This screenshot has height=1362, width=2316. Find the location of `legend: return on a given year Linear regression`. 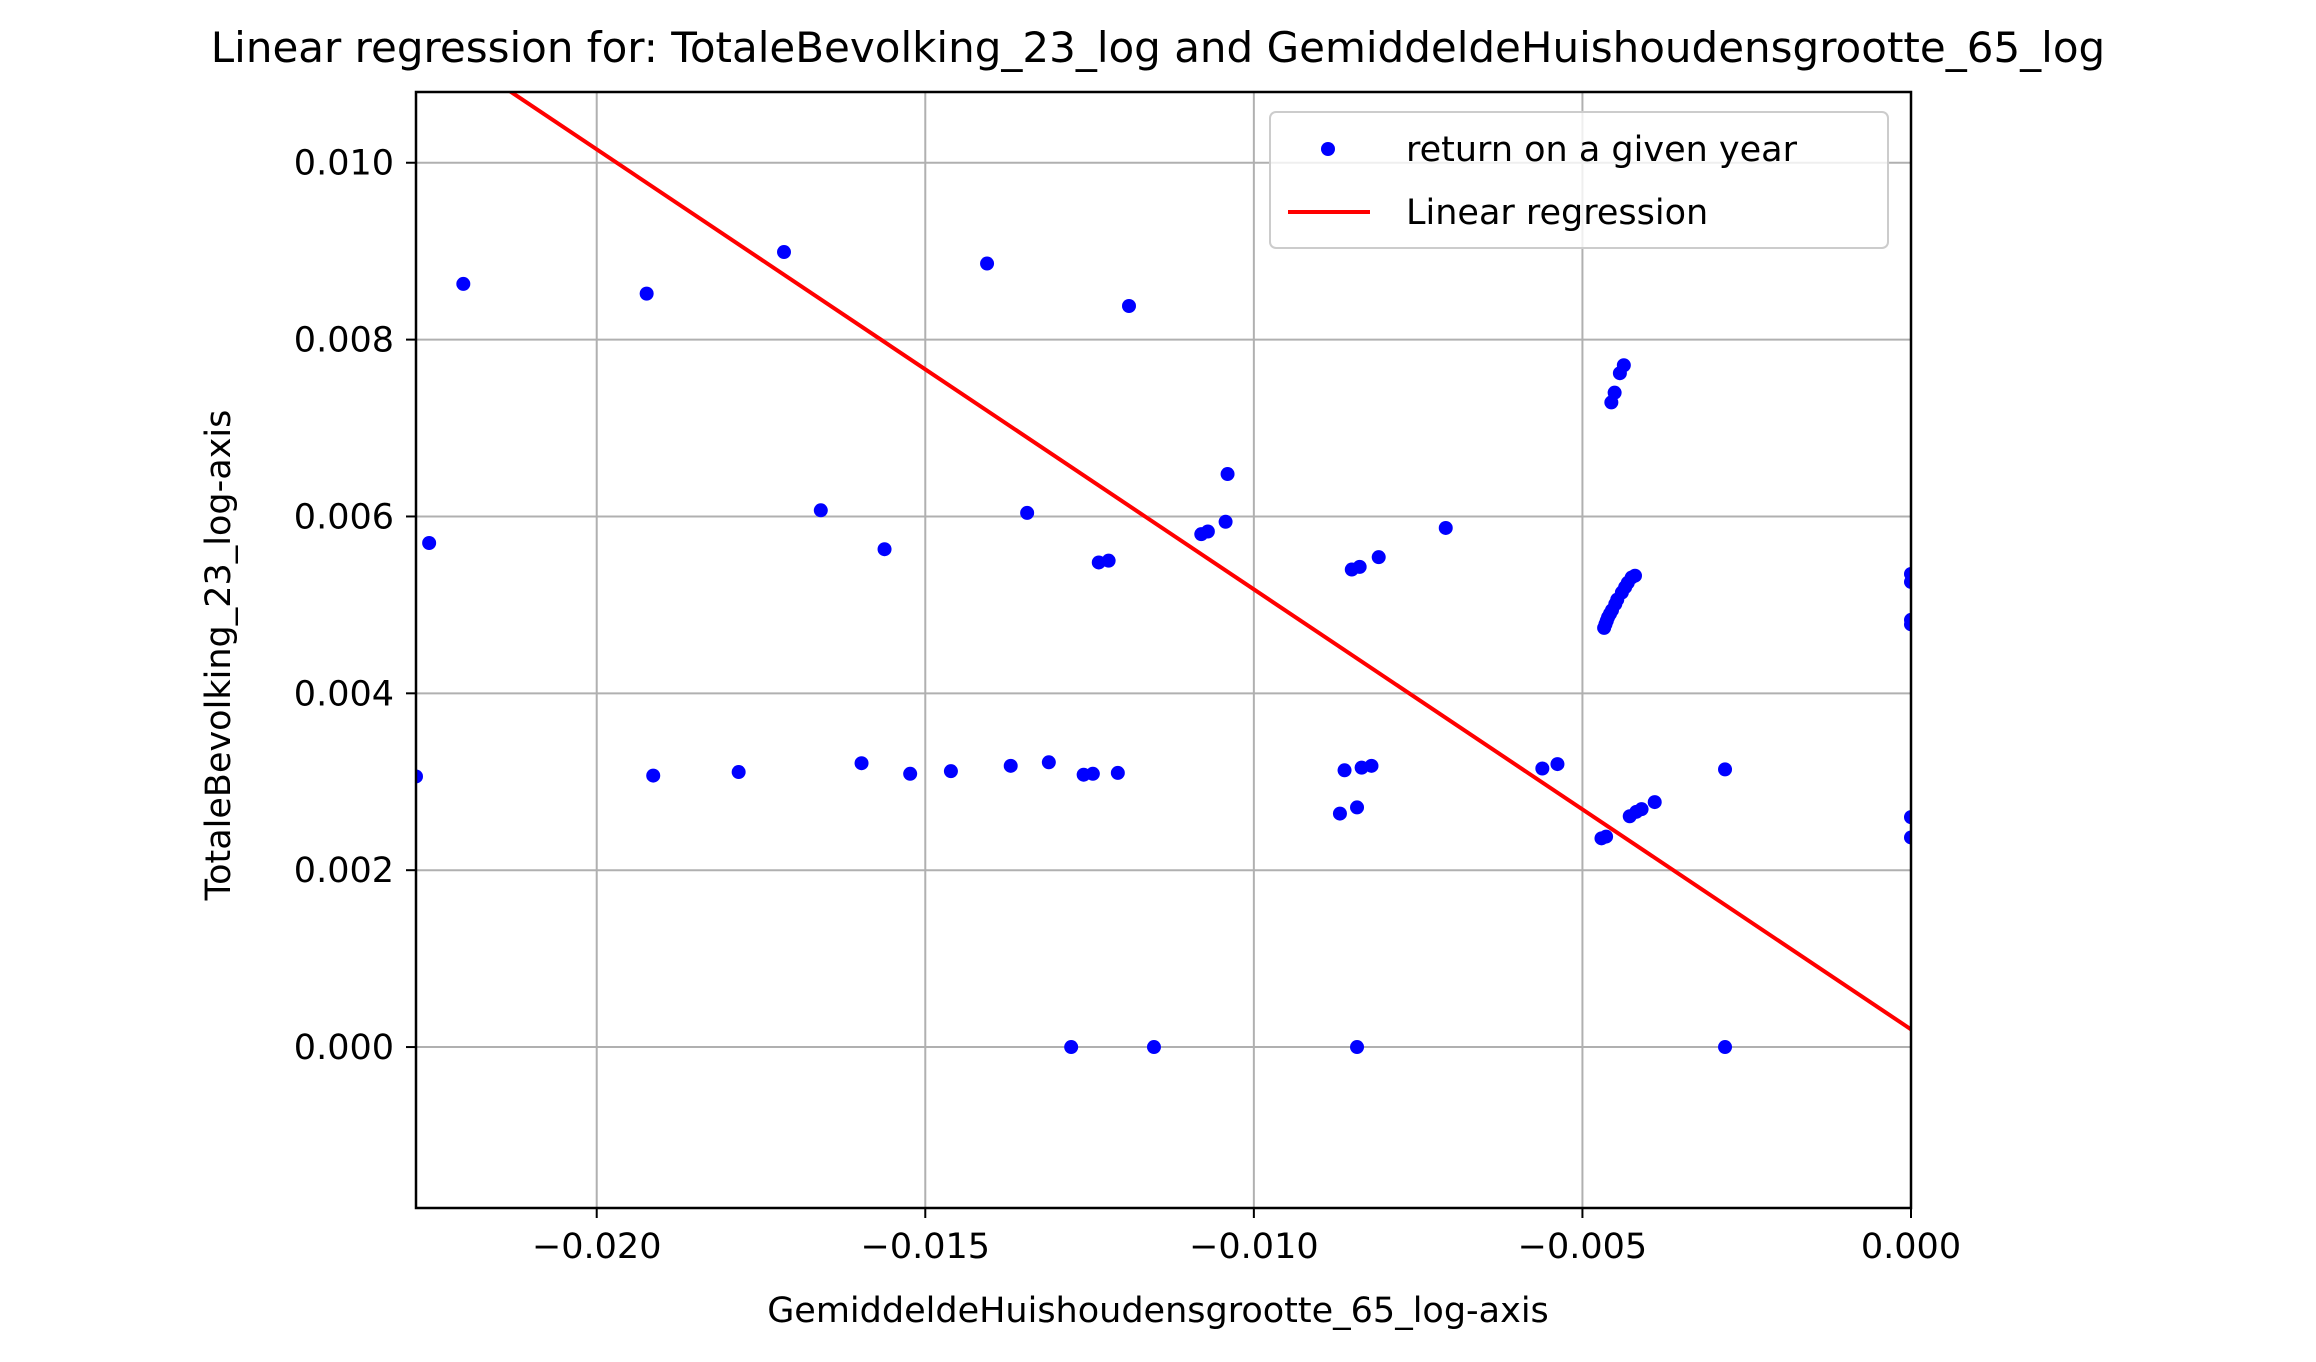

legend: return on a given year Linear regression is located at coordinates (1579, 180).